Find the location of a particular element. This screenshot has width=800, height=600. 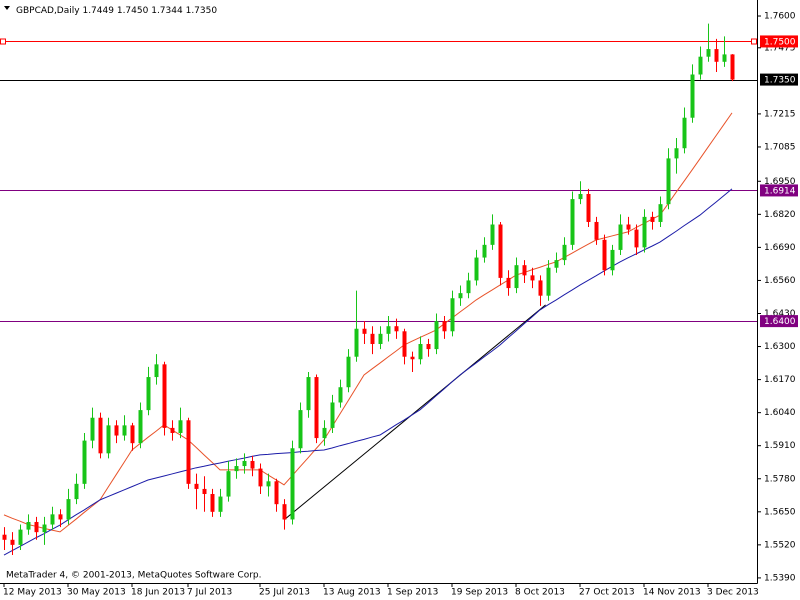

y-tick-label: 1.6820 is located at coordinates (780, 215).